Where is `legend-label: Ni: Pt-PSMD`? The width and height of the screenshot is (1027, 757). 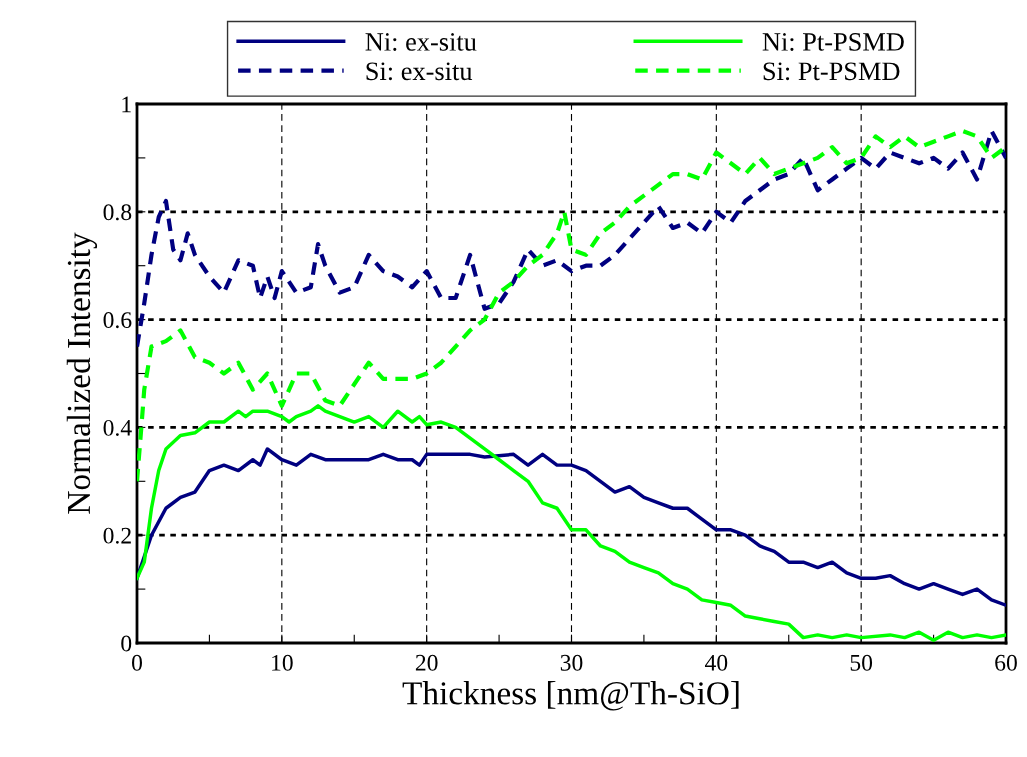 legend-label: Ni: Pt-PSMD is located at coordinates (833, 42).